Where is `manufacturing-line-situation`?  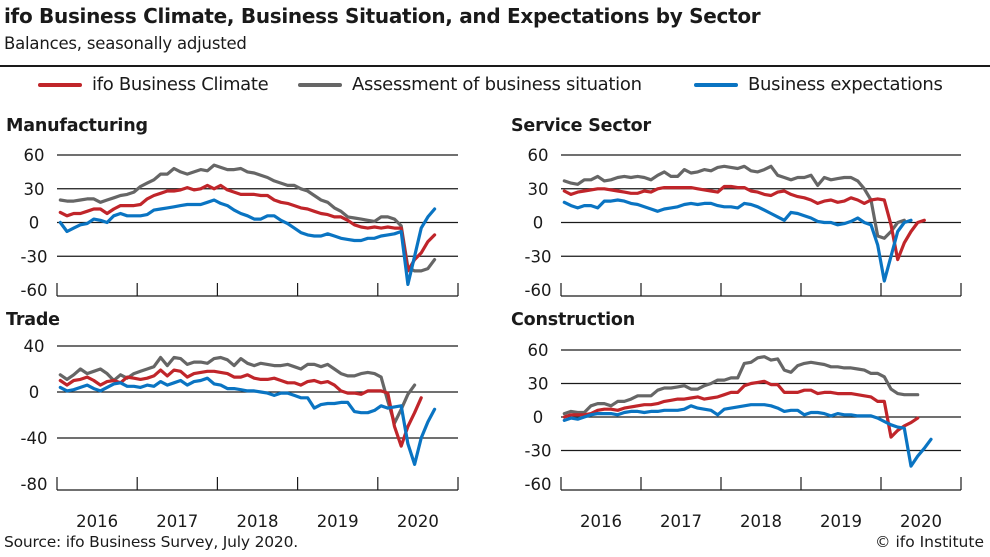
manufacturing-line-situation is located at coordinates (247, 218).